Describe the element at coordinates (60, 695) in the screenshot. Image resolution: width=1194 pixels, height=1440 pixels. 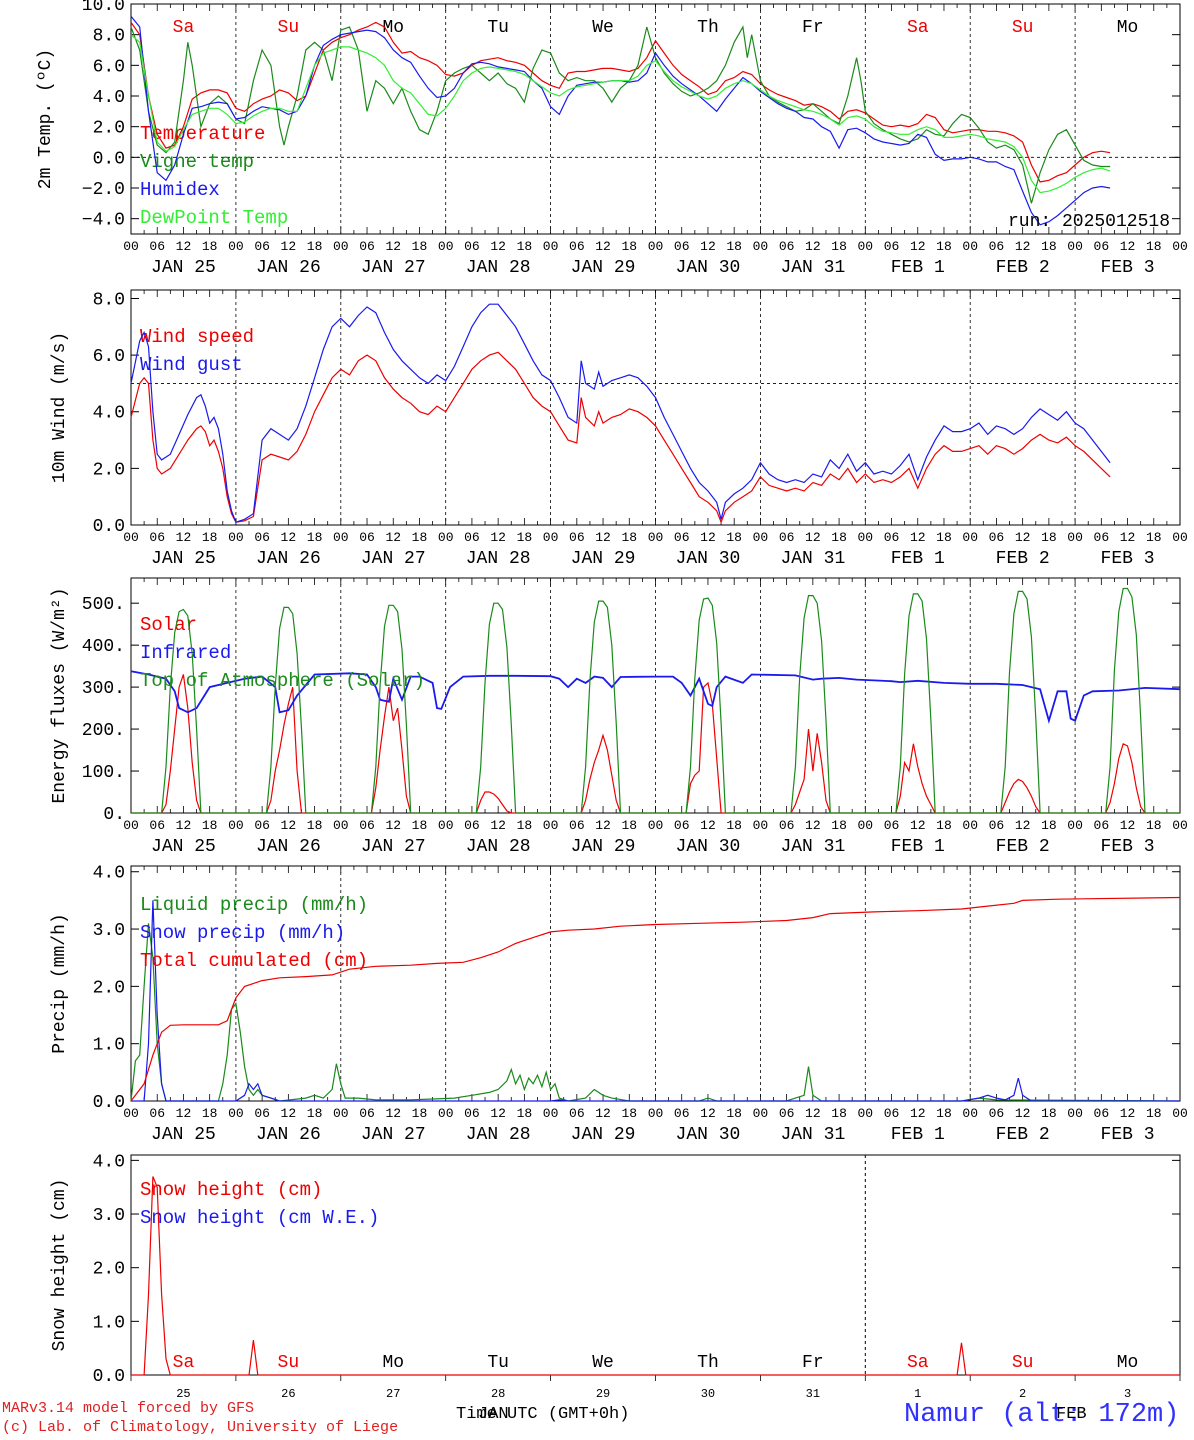
I see `y-axis-label: Energy fluxes (W/m²)` at that location.